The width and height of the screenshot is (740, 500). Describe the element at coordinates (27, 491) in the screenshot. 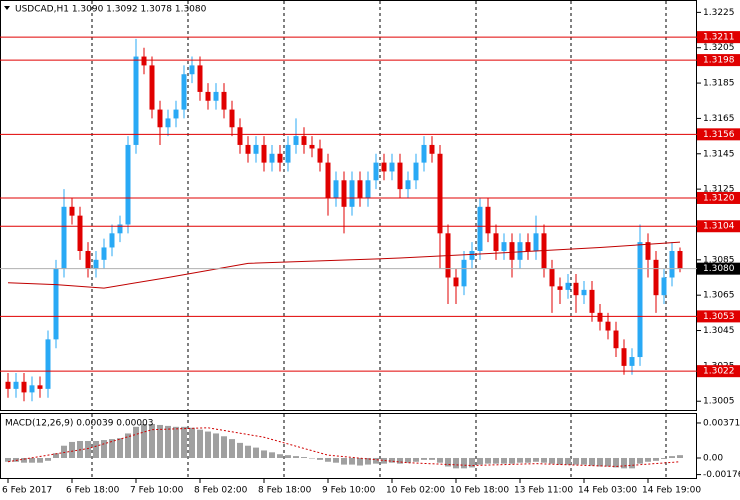

I see `x-tick-label: 6 Feb 2017` at that location.